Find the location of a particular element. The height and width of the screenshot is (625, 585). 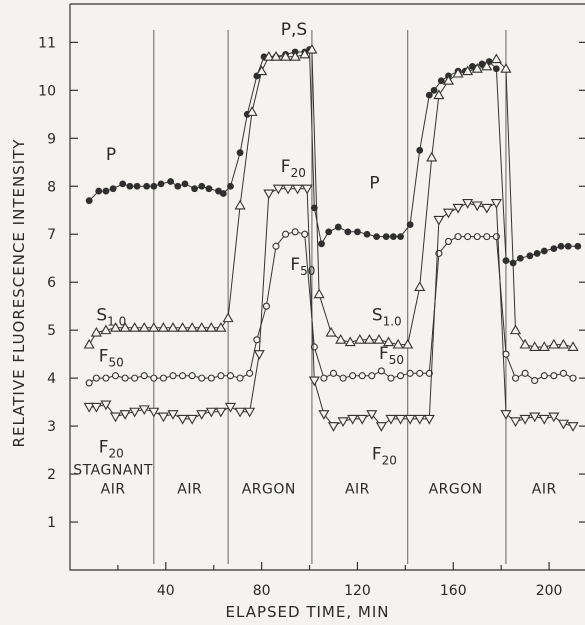

y-tick-label: 11 is located at coordinates (47, 43).